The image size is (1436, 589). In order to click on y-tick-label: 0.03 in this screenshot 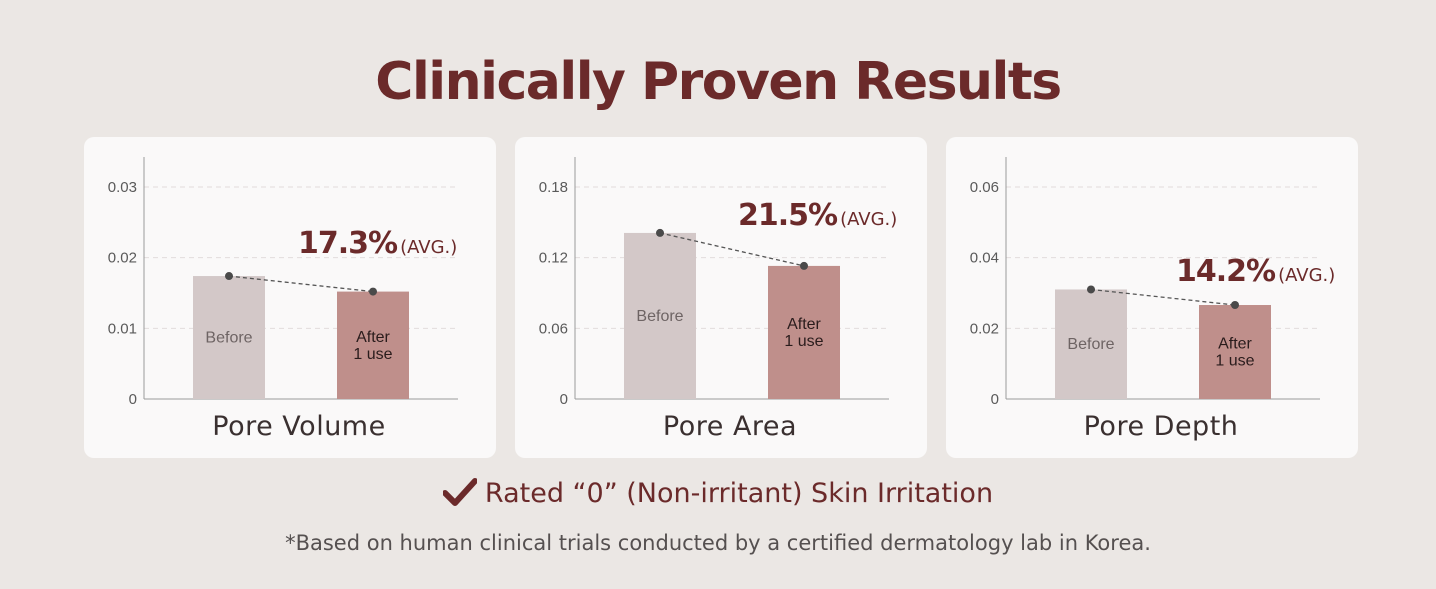, I will do `click(122, 187)`.